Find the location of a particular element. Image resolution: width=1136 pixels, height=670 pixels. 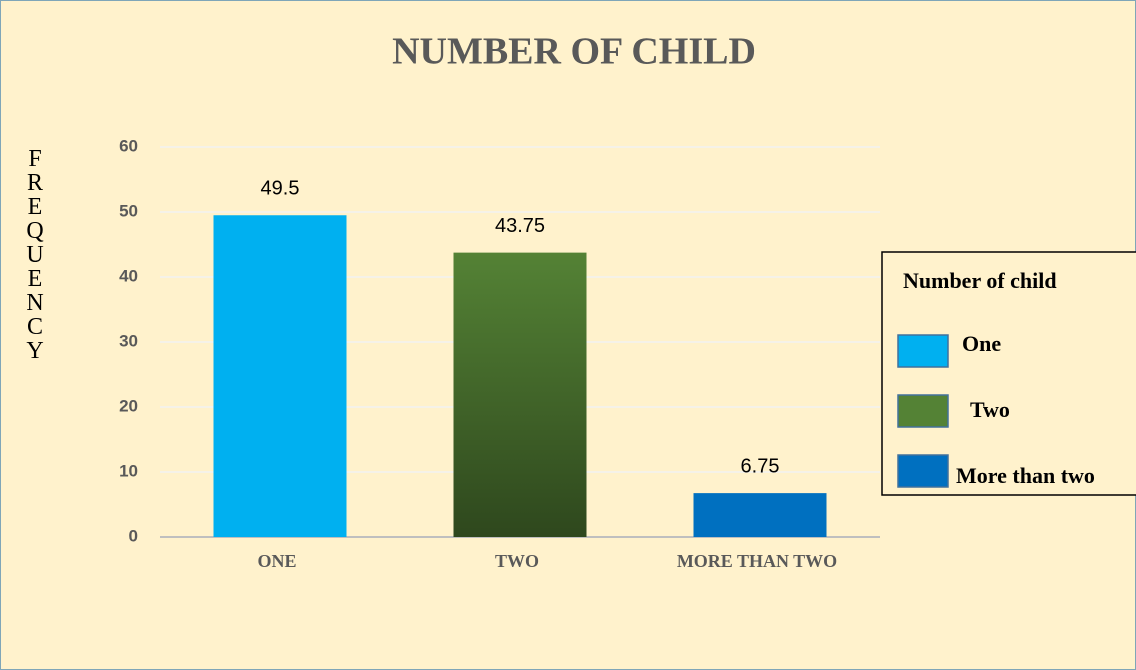

x-tick-label: MORE THAN TWO is located at coordinates (757, 561).